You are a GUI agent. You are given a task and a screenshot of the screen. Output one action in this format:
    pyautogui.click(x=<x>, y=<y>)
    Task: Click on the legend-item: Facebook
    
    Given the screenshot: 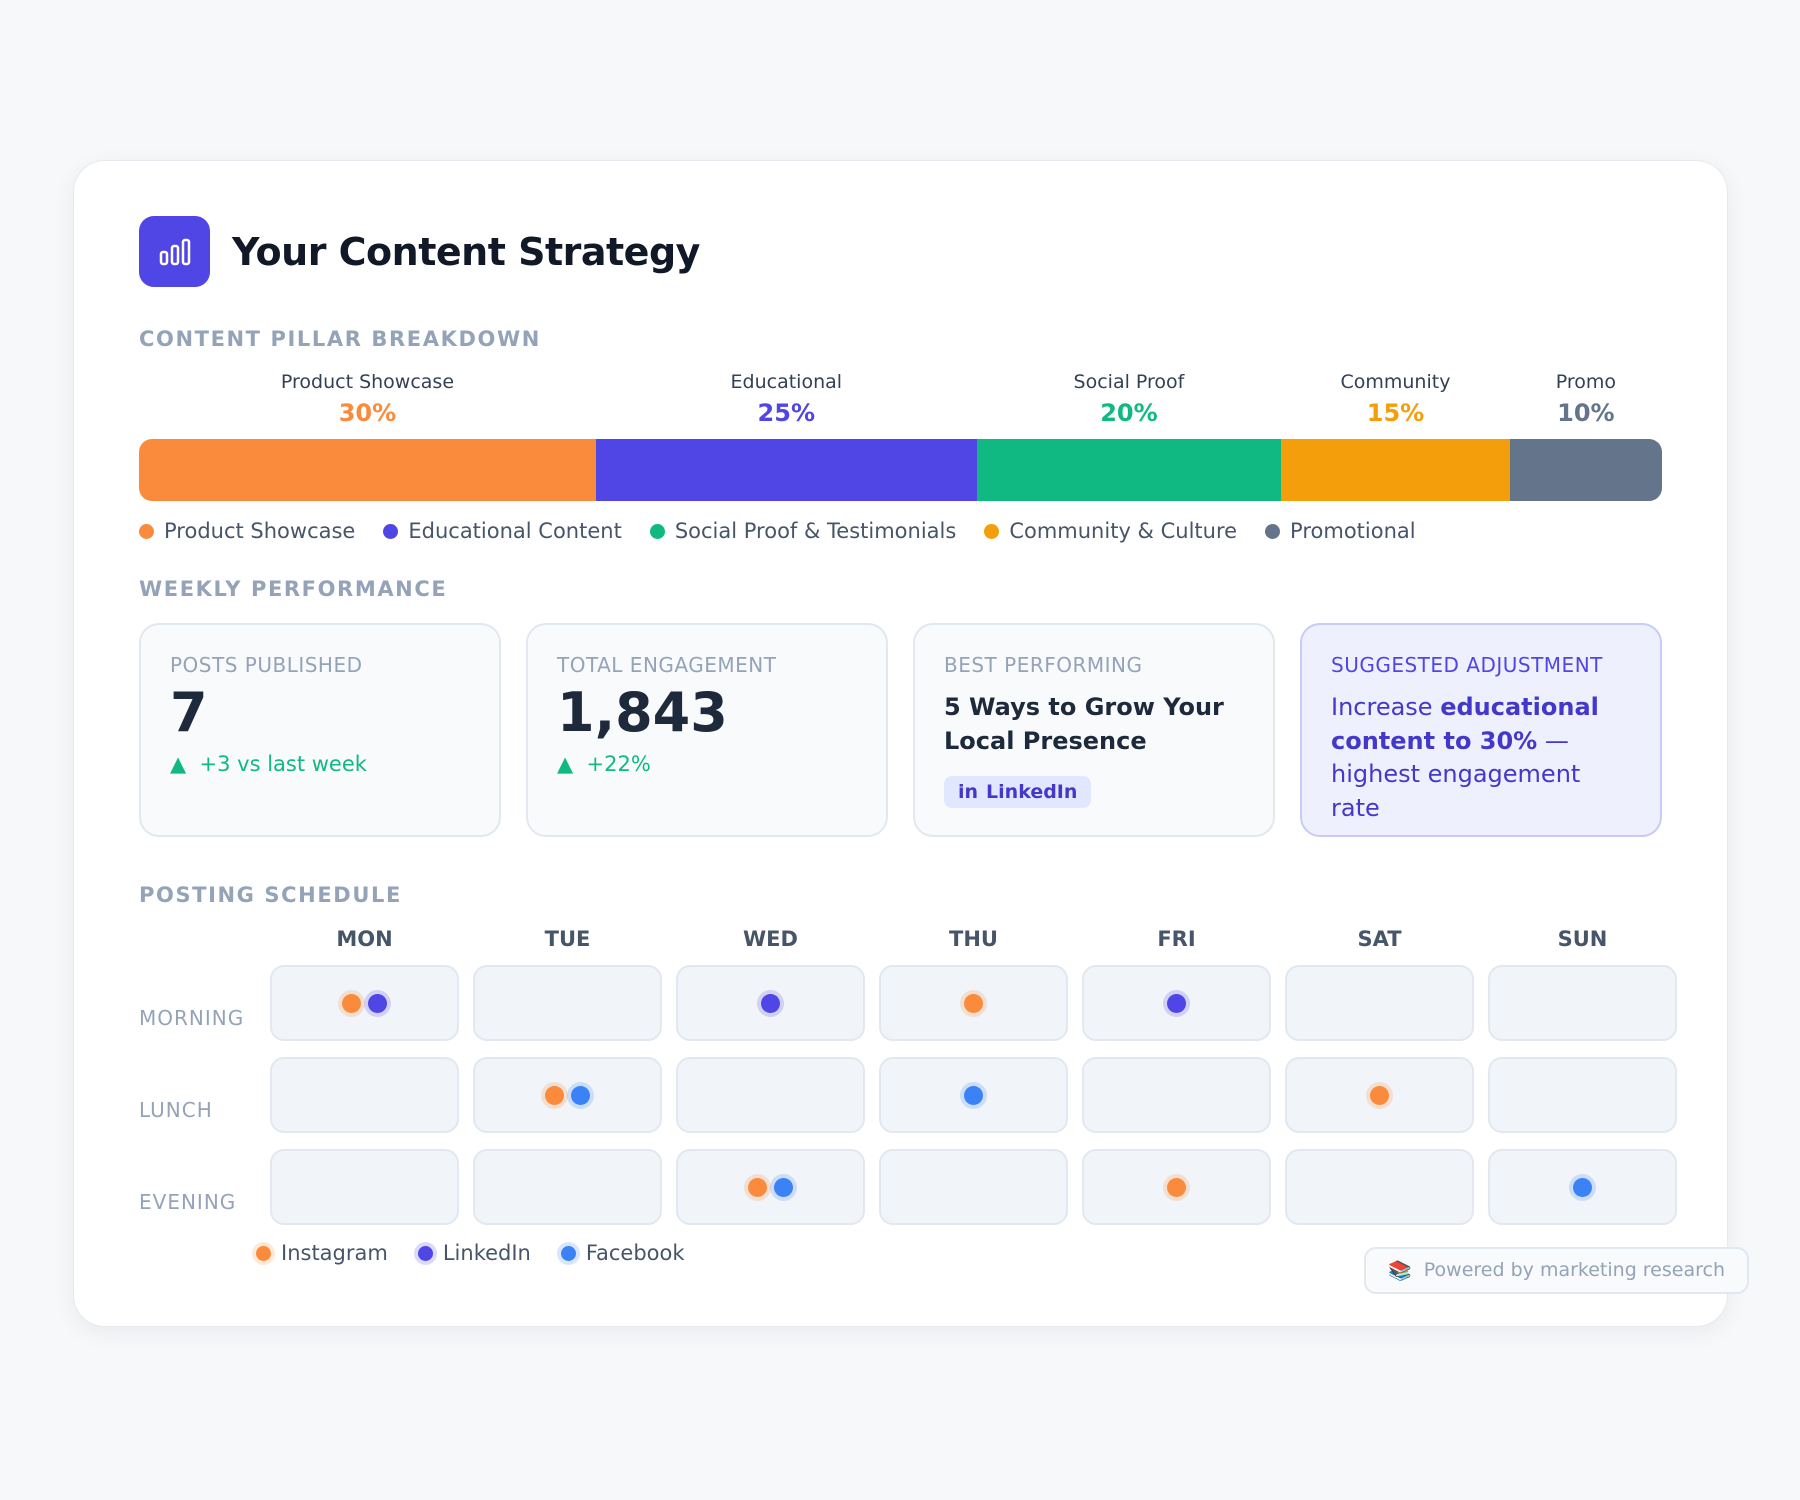 What is the action you would take?
    pyautogui.click(x=622, y=1253)
    